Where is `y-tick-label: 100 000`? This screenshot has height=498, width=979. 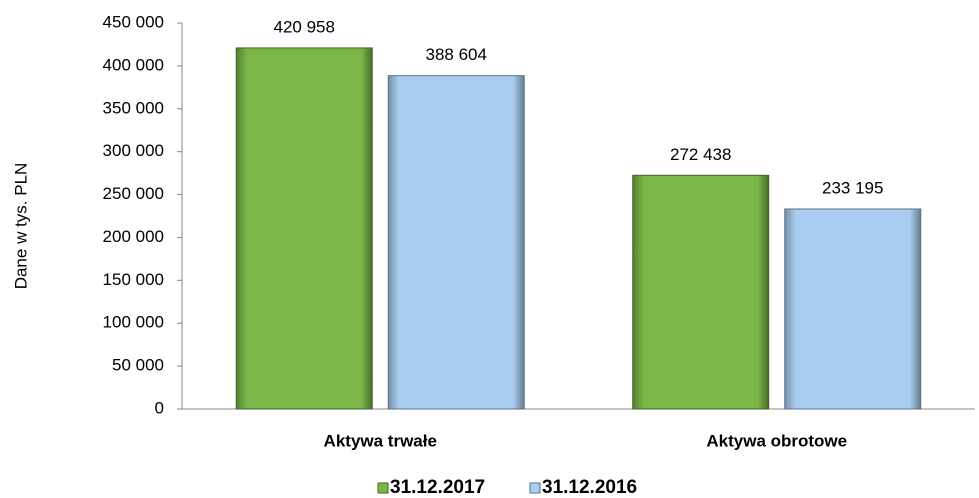
y-tick-label: 100 000 is located at coordinates (133, 322).